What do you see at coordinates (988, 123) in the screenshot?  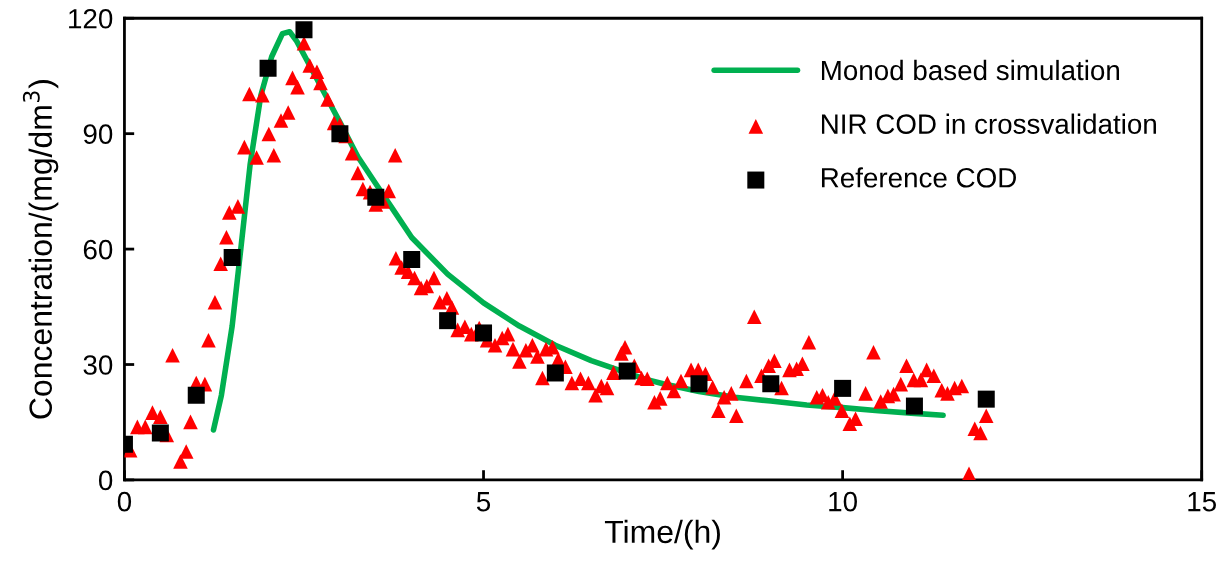 I see `legend-label: NIR COD in crossvalidation` at bounding box center [988, 123].